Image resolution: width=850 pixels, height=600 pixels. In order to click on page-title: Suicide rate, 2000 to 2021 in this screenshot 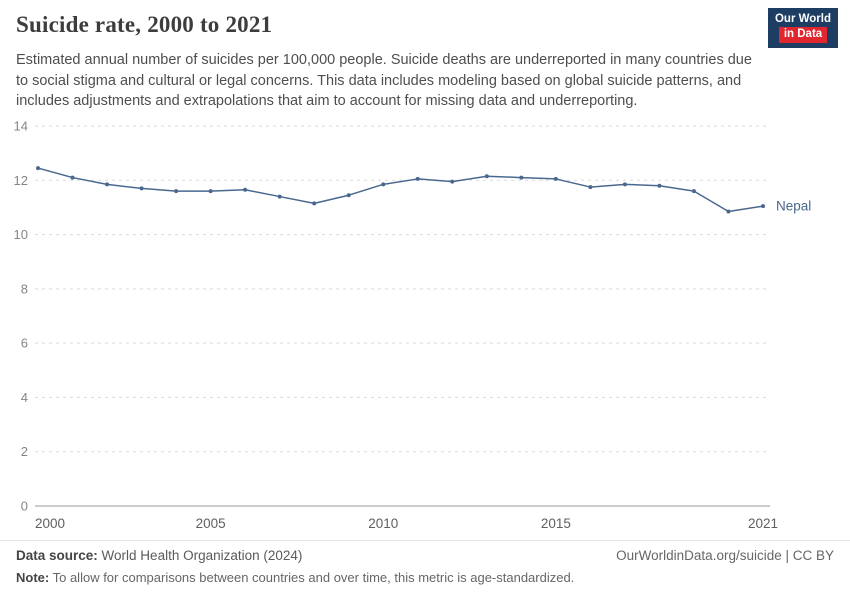, I will do `click(144, 24)`.